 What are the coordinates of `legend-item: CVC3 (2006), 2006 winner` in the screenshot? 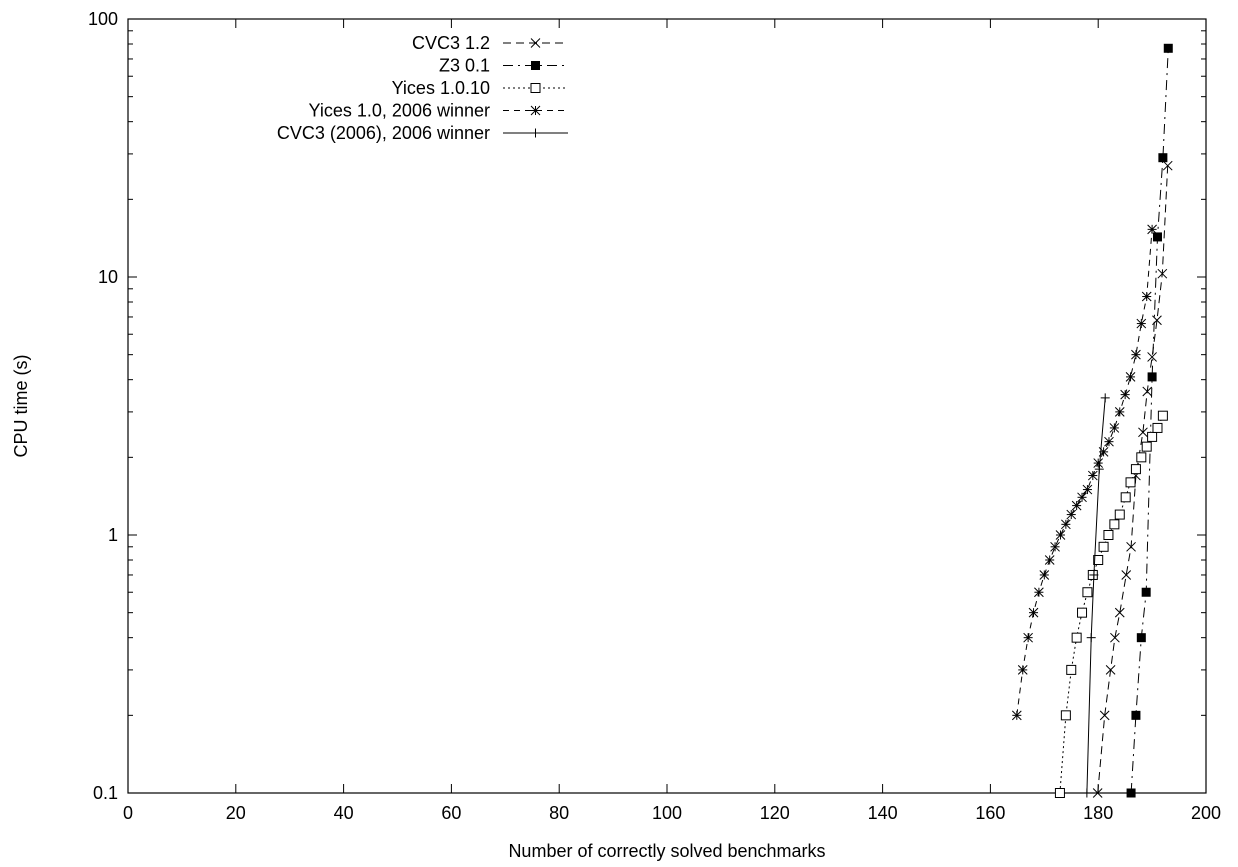 It's located at (422, 133).